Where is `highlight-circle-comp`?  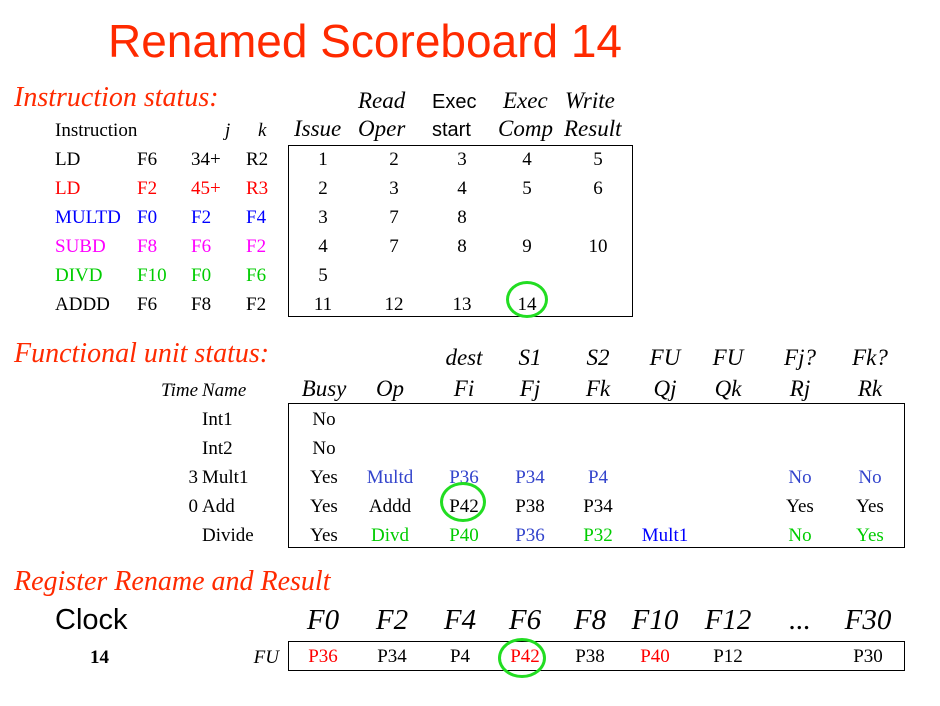
highlight-circle-comp is located at coordinates (527, 299).